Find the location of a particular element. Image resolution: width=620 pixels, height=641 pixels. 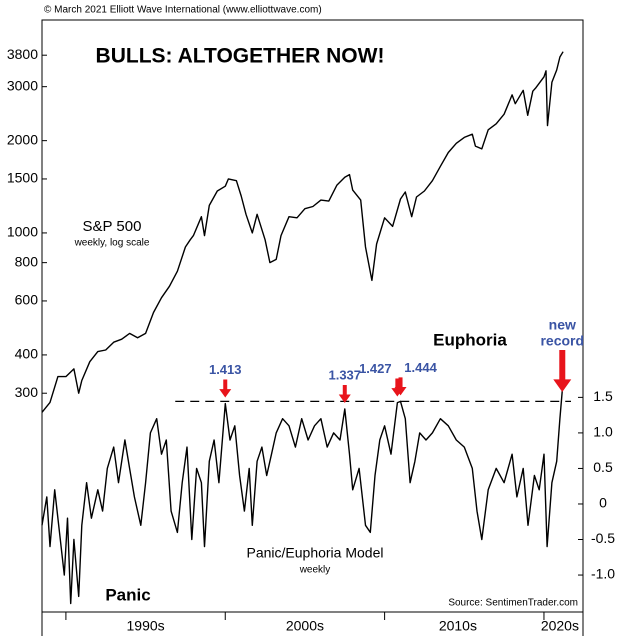

y2-tick-label: 0.5 is located at coordinates (603, 467).